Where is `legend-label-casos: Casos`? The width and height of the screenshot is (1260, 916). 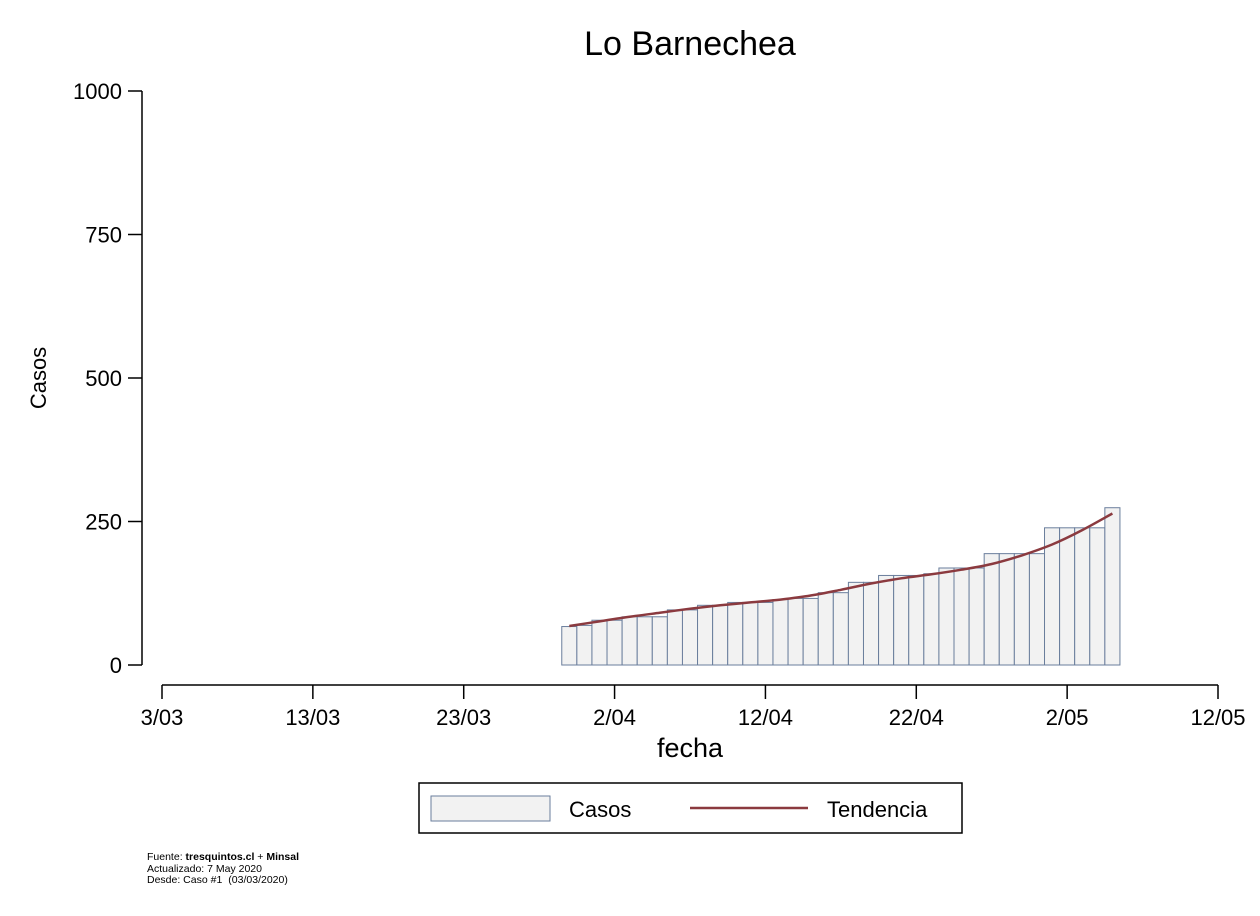 legend-label-casos: Casos is located at coordinates (600, 809).